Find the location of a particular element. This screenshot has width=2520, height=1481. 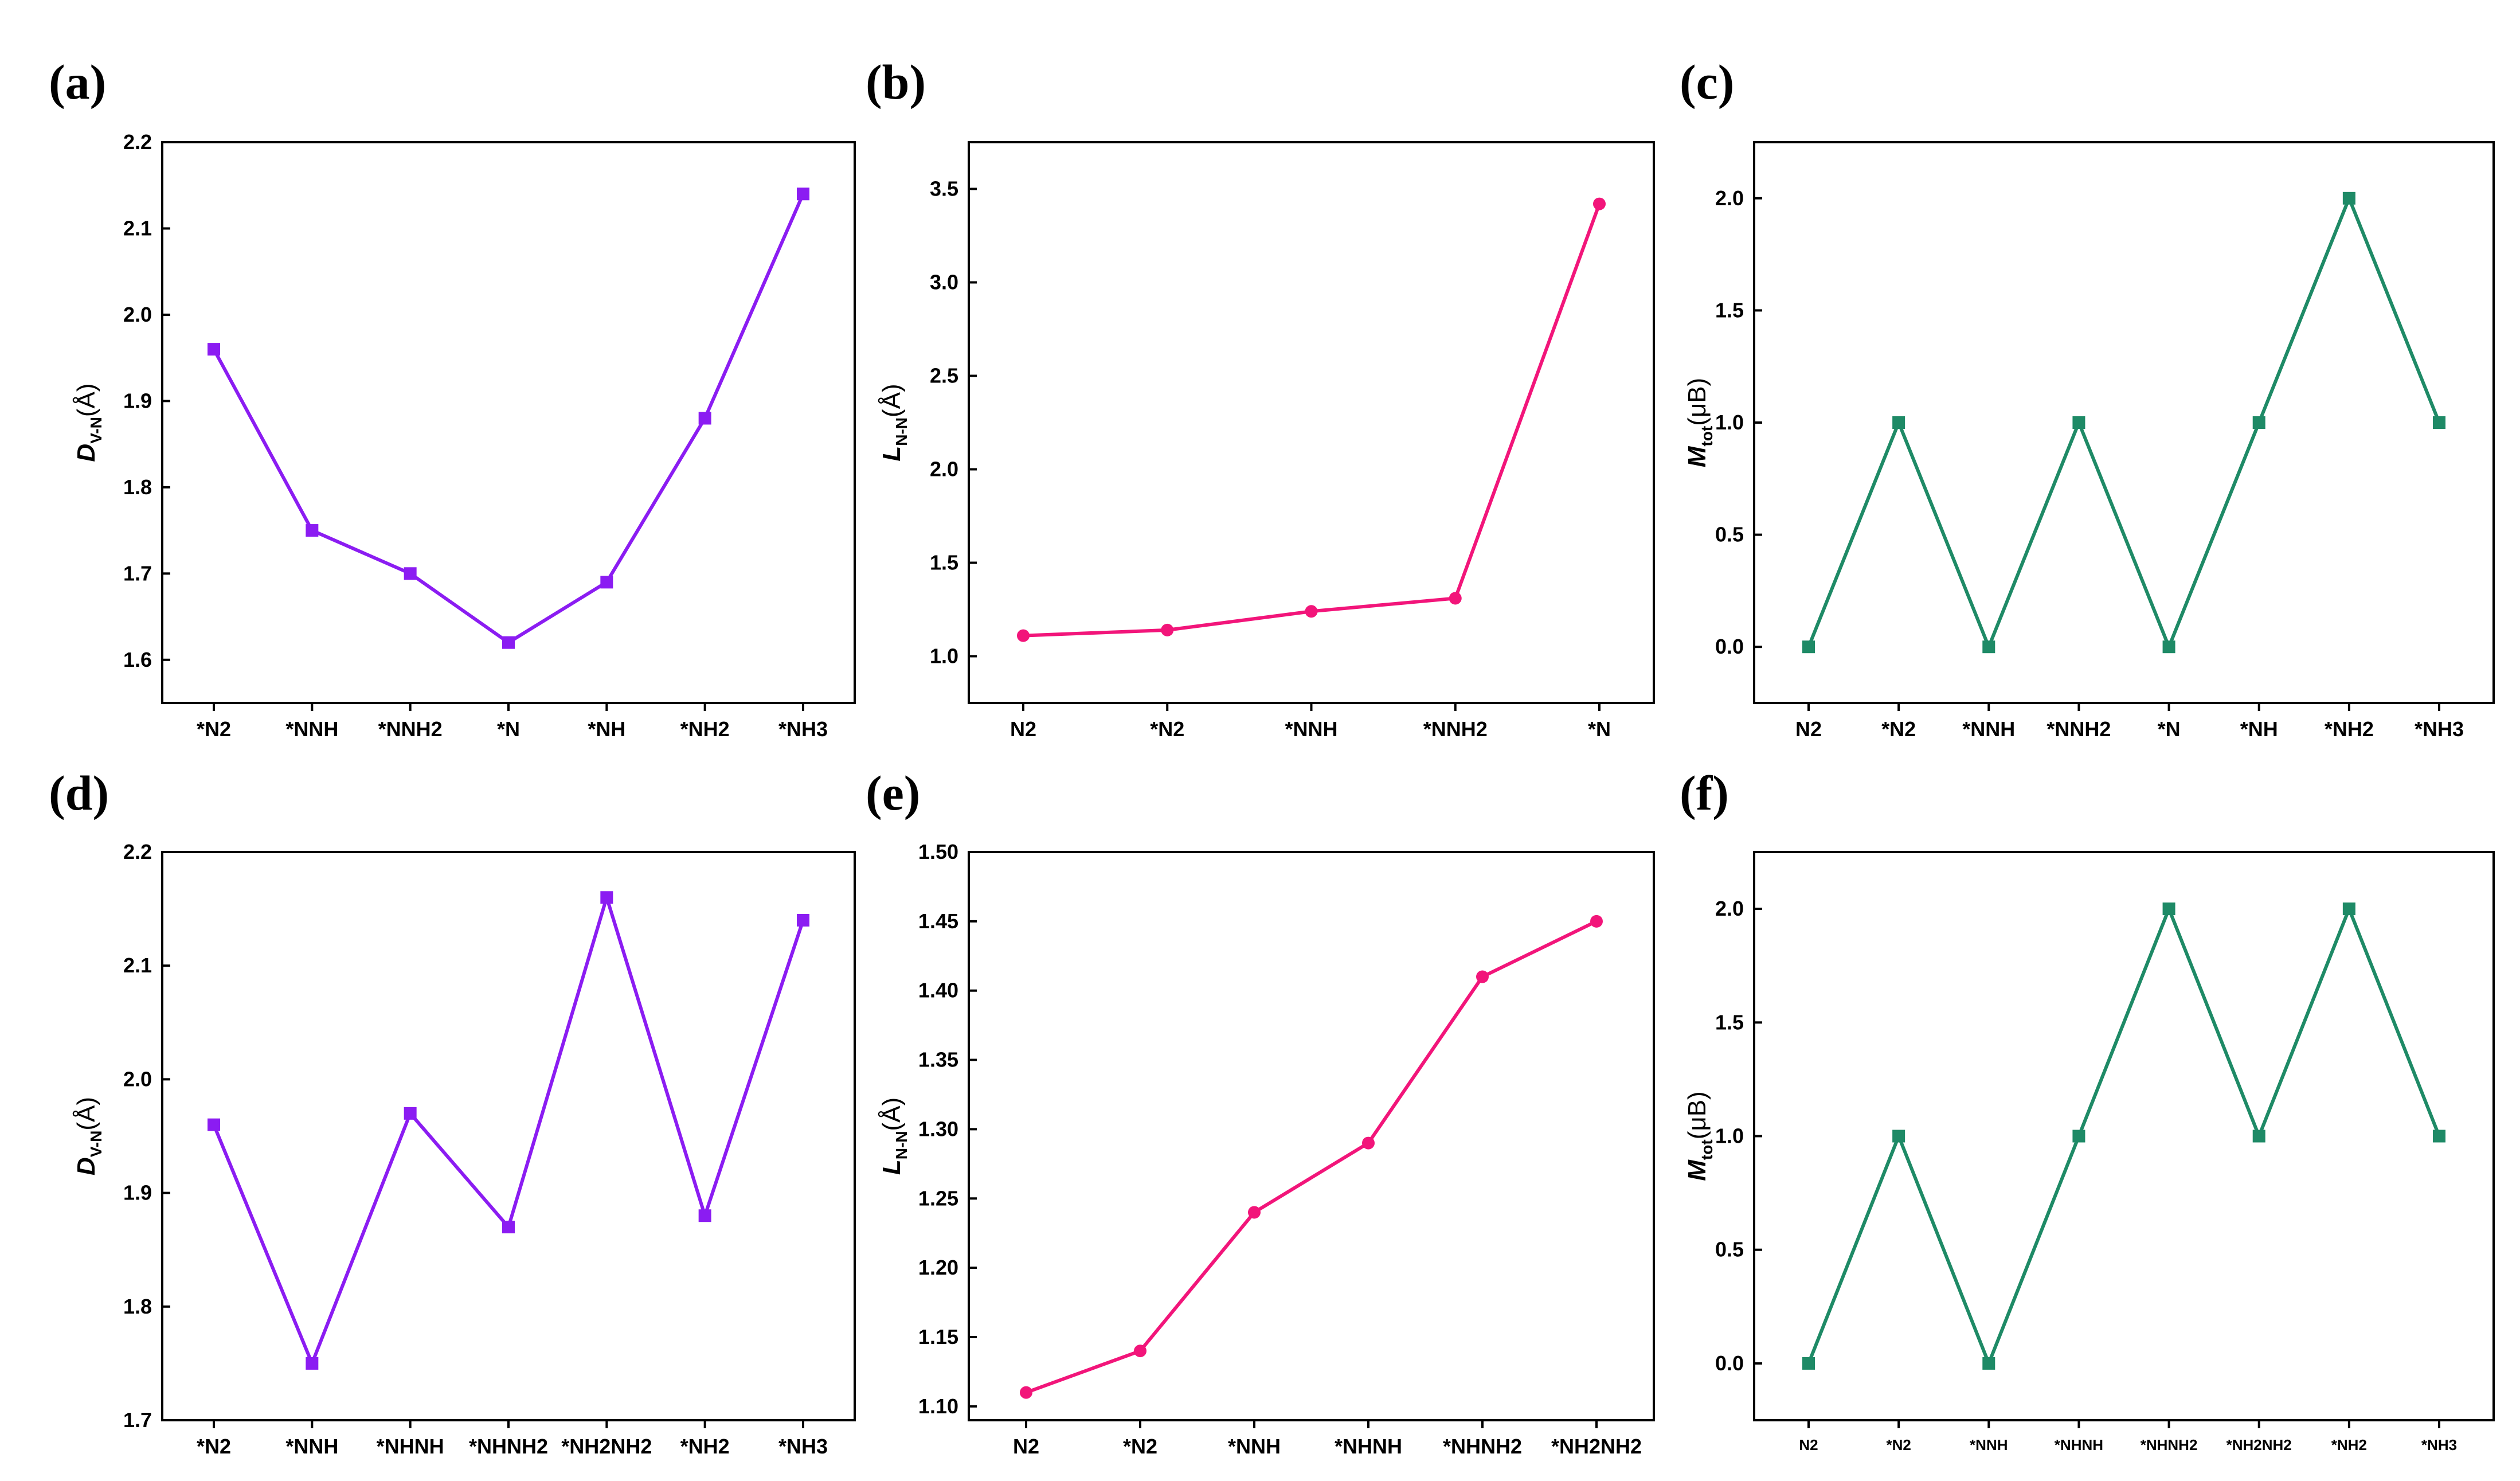

series-line-a is located at coordinates (508, 418).